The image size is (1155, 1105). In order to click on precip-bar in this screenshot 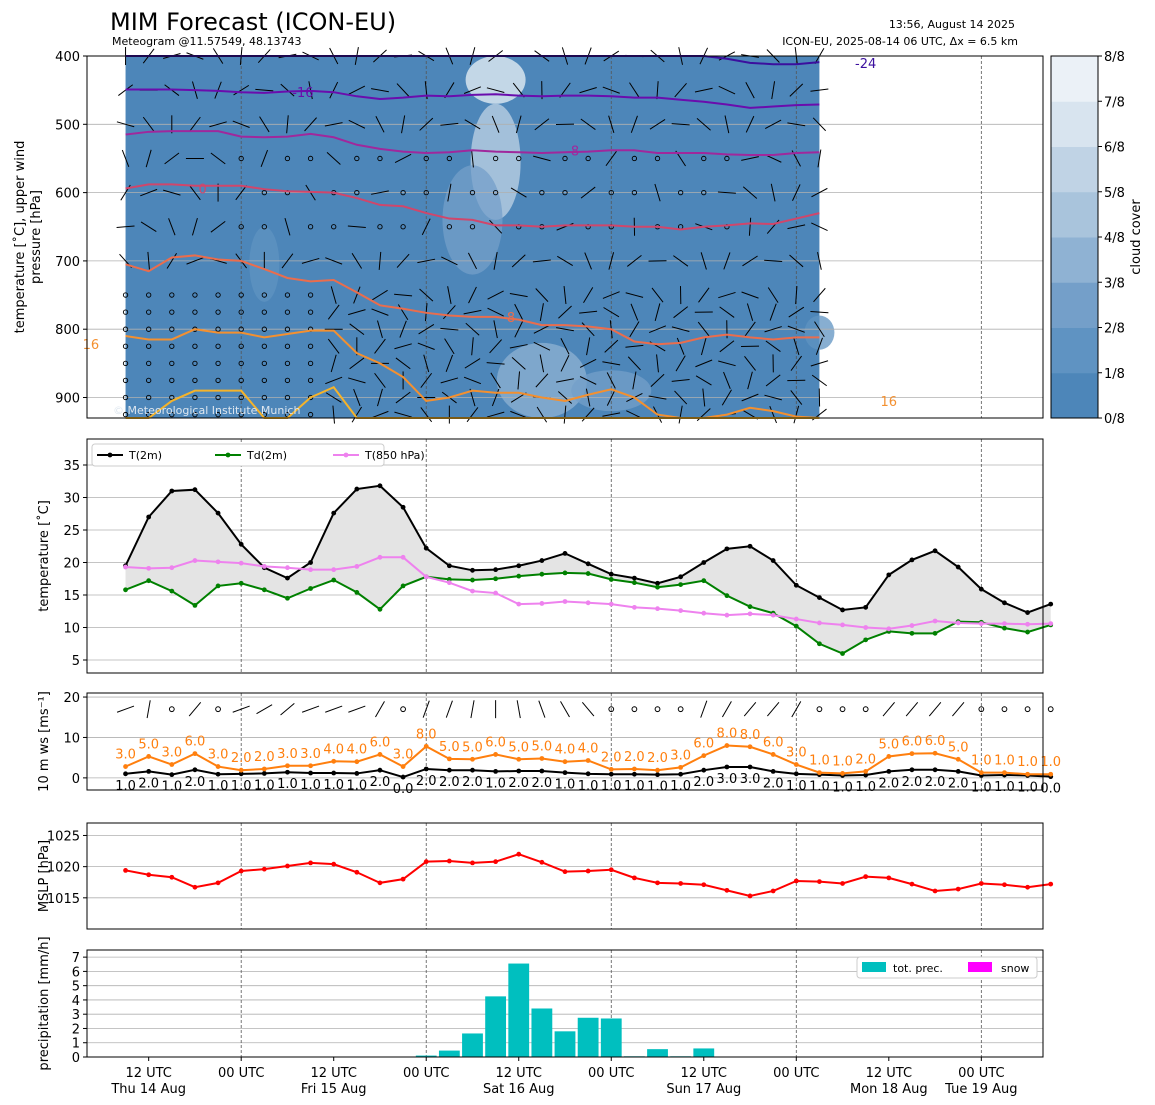, I will do `click(519, 1010)`.